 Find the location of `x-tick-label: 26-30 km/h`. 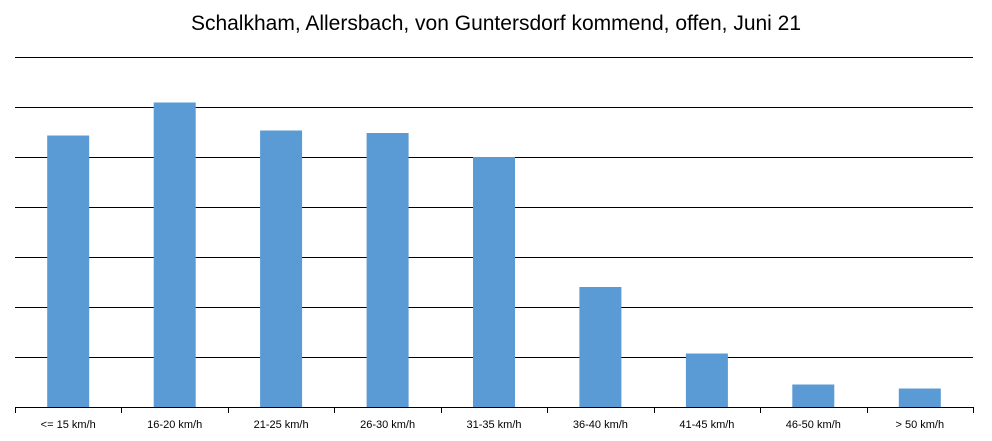

x-tick-label: 26-30 km/h is located at coordinates (387, 425).